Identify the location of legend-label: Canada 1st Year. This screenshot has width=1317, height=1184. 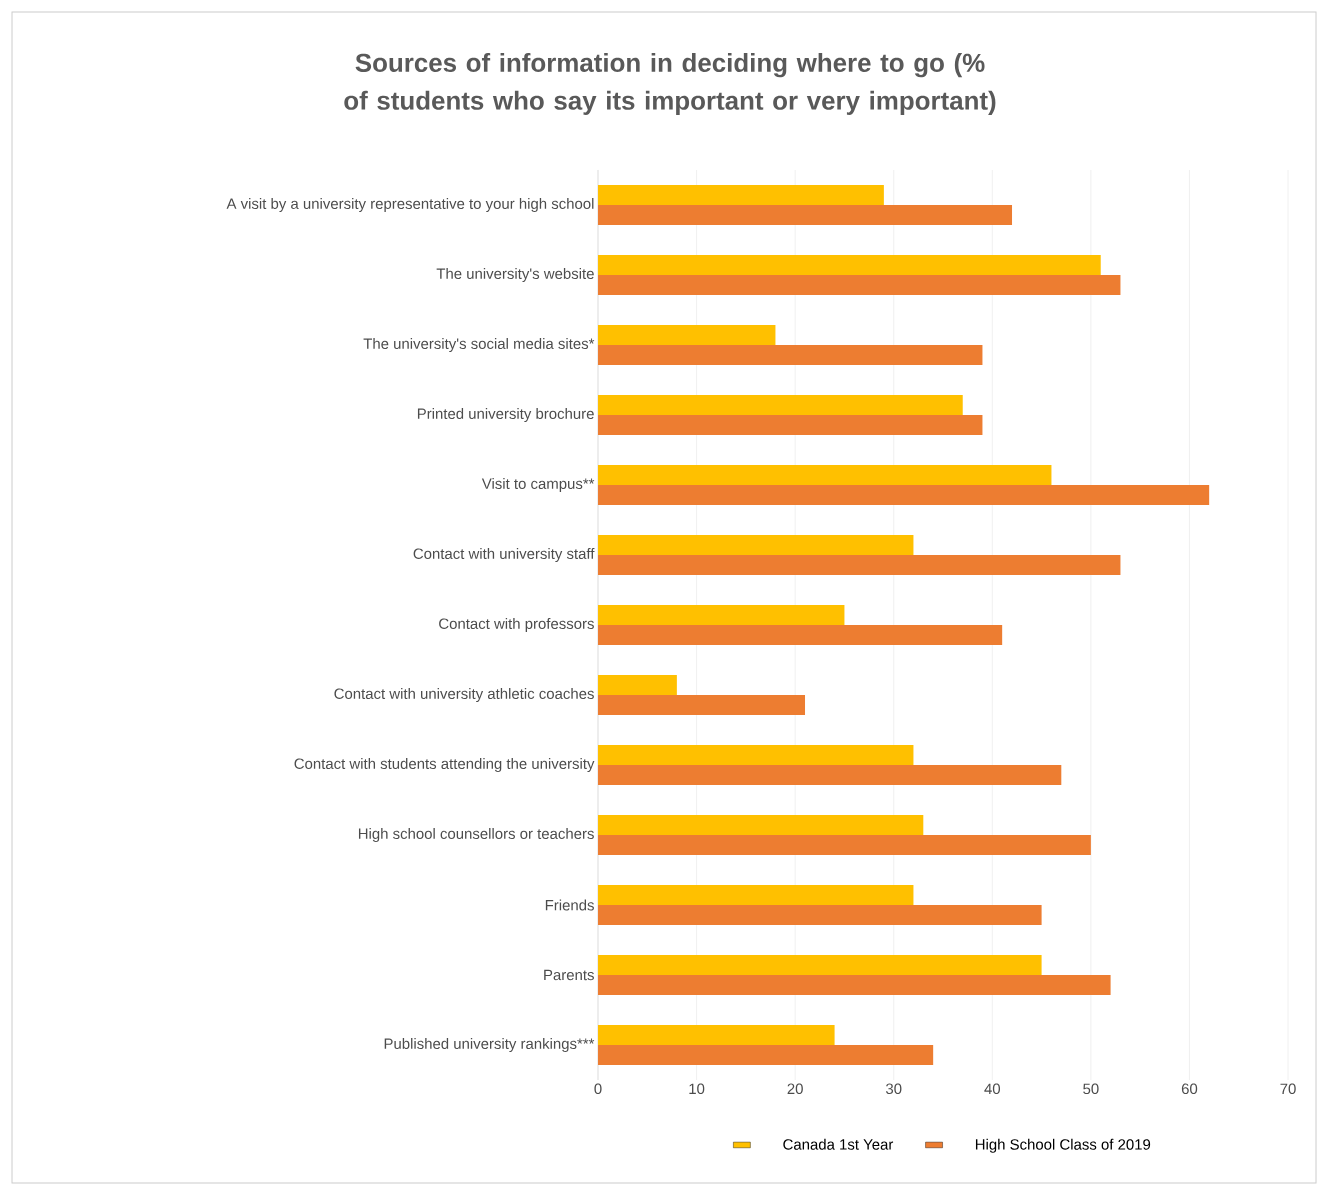
(838, 1144).